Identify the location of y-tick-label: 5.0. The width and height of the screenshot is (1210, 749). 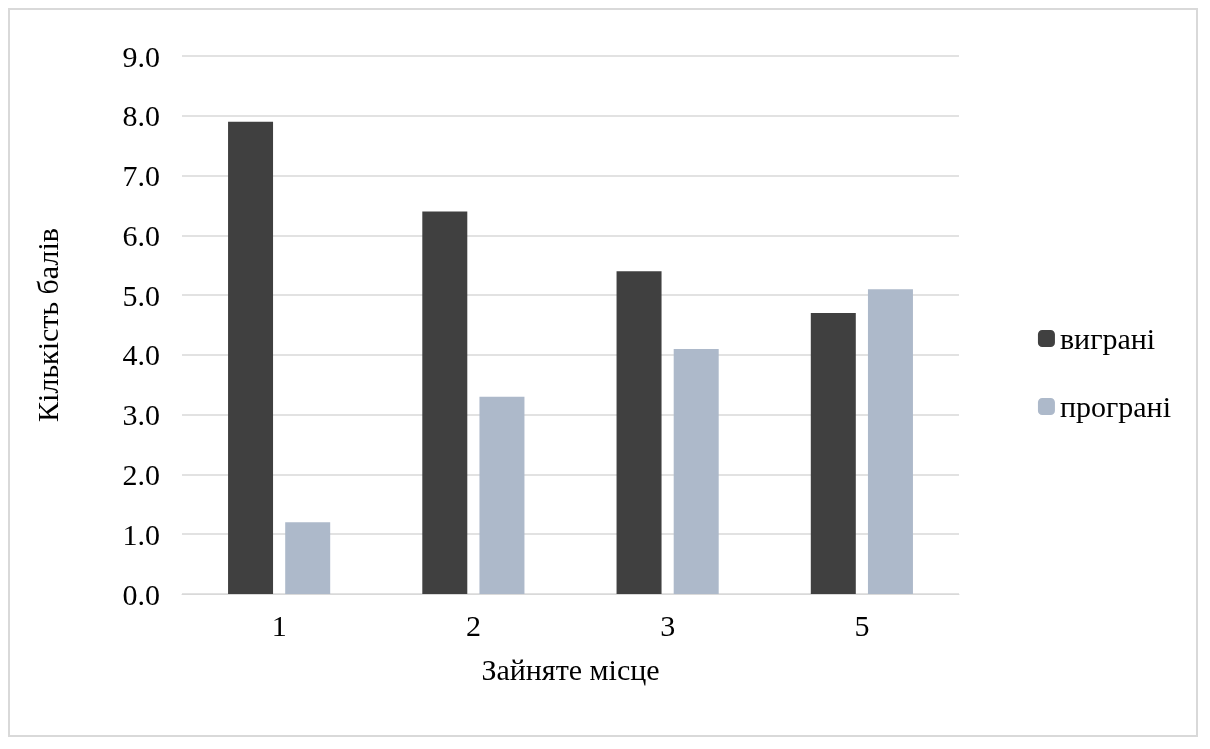
(141, 295).